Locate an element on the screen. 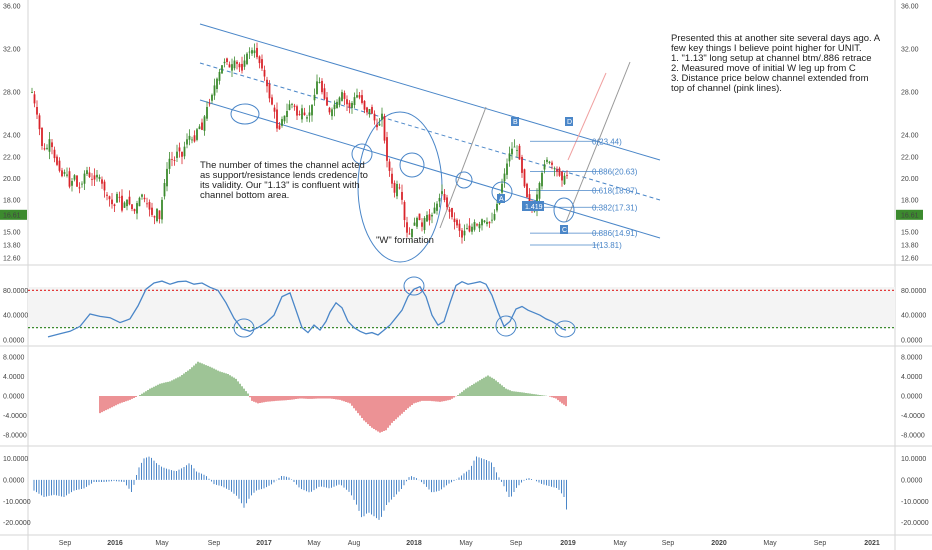 This screenshot has width=932, height=550. oscillator-path is located at coordinates (307, 309).